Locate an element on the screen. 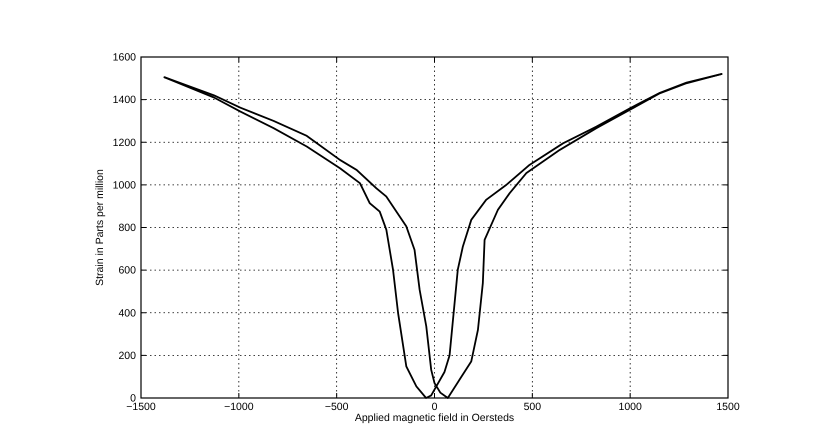  x-tick-label: −500 is located at coordinates (336, 407).